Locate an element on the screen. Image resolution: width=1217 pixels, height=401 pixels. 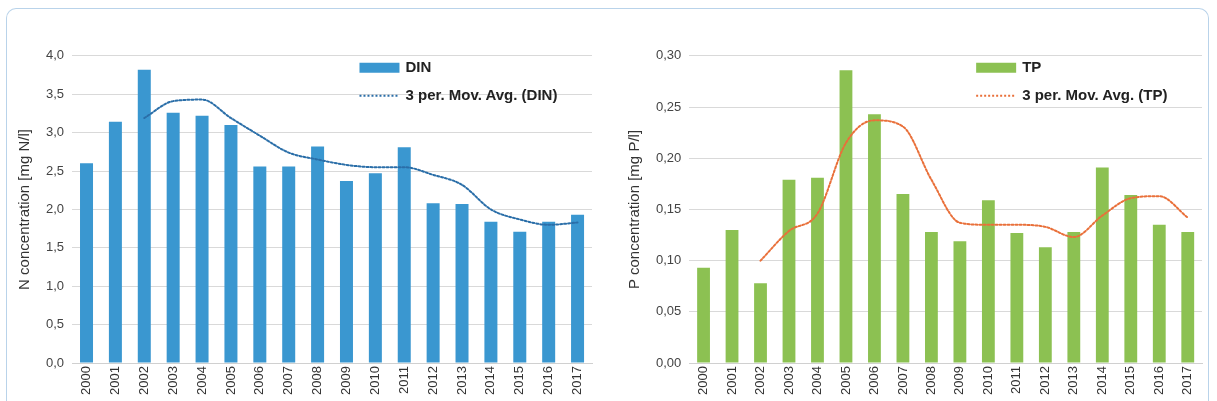
y-tick-label: 0,15 is located at coordinates (668, 209).